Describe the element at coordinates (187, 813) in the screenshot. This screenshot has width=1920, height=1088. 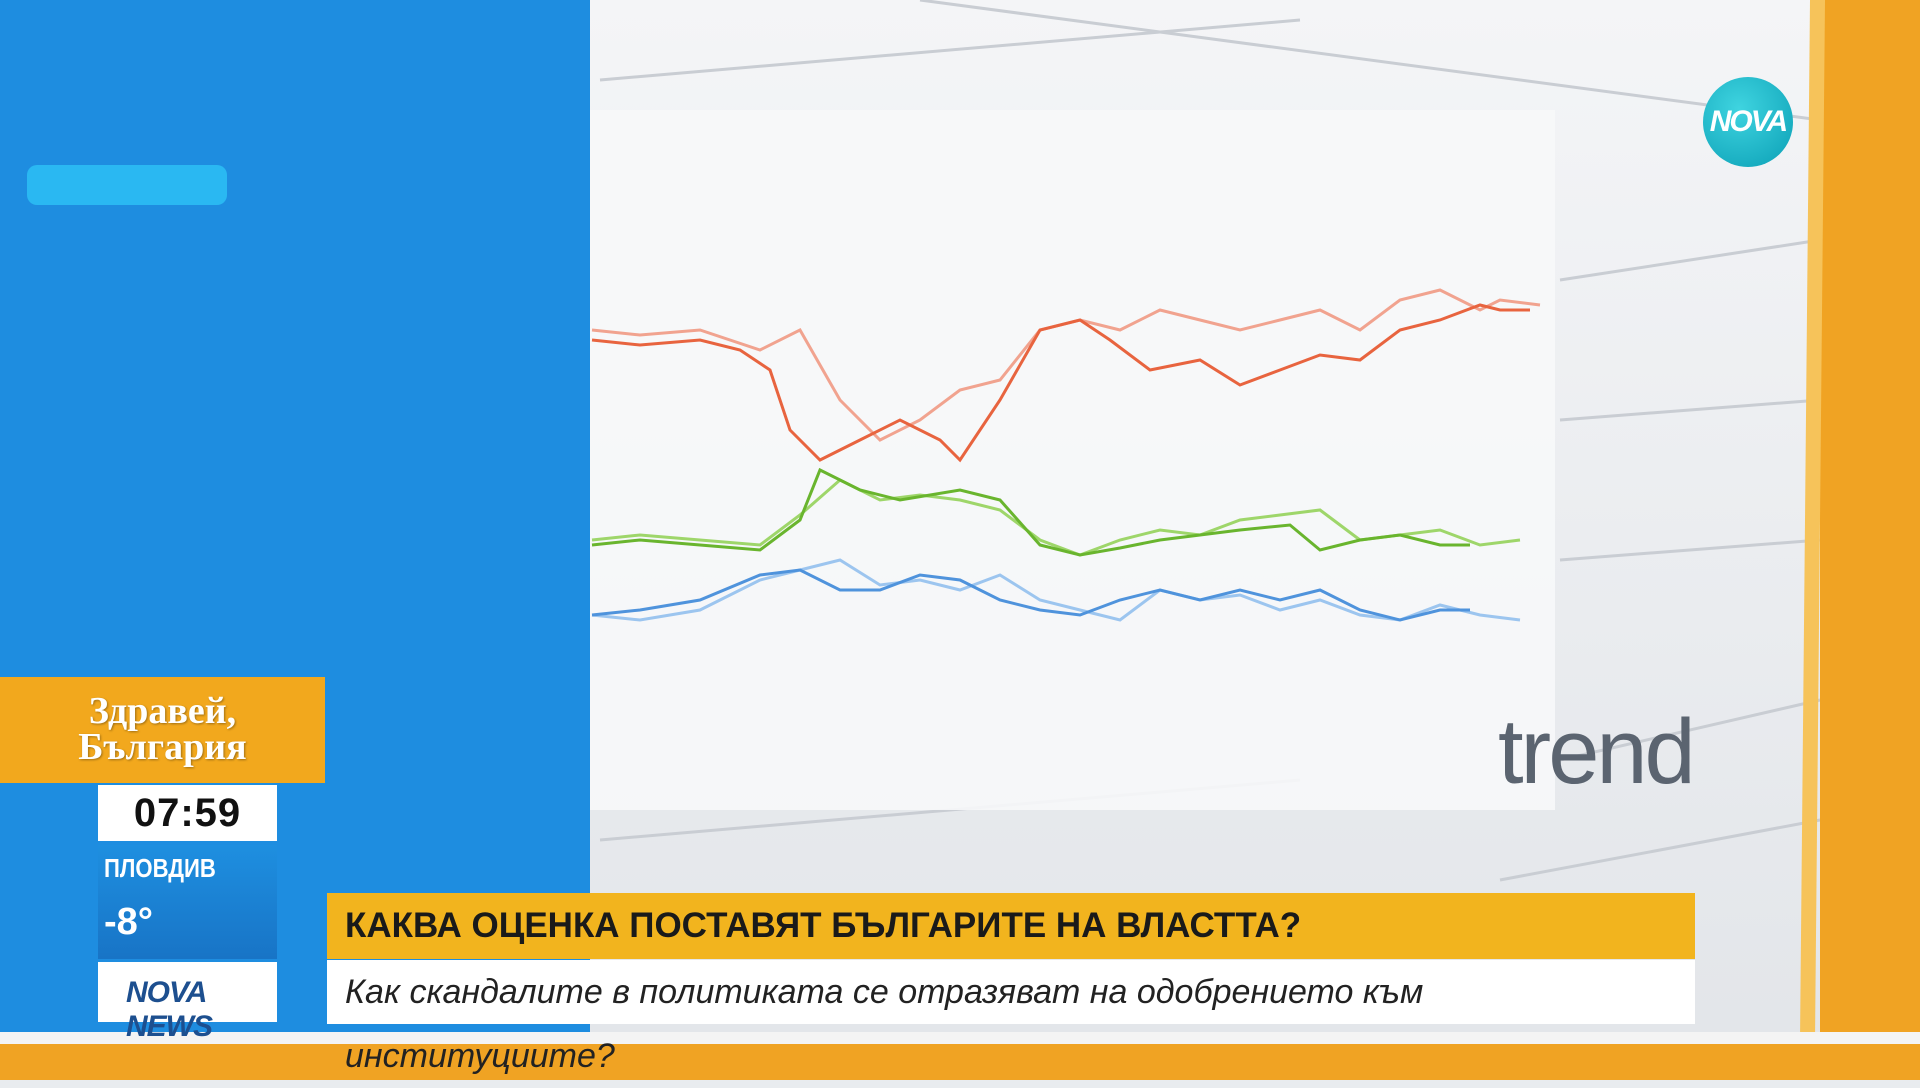
I see `clock: 07:59` at that location.